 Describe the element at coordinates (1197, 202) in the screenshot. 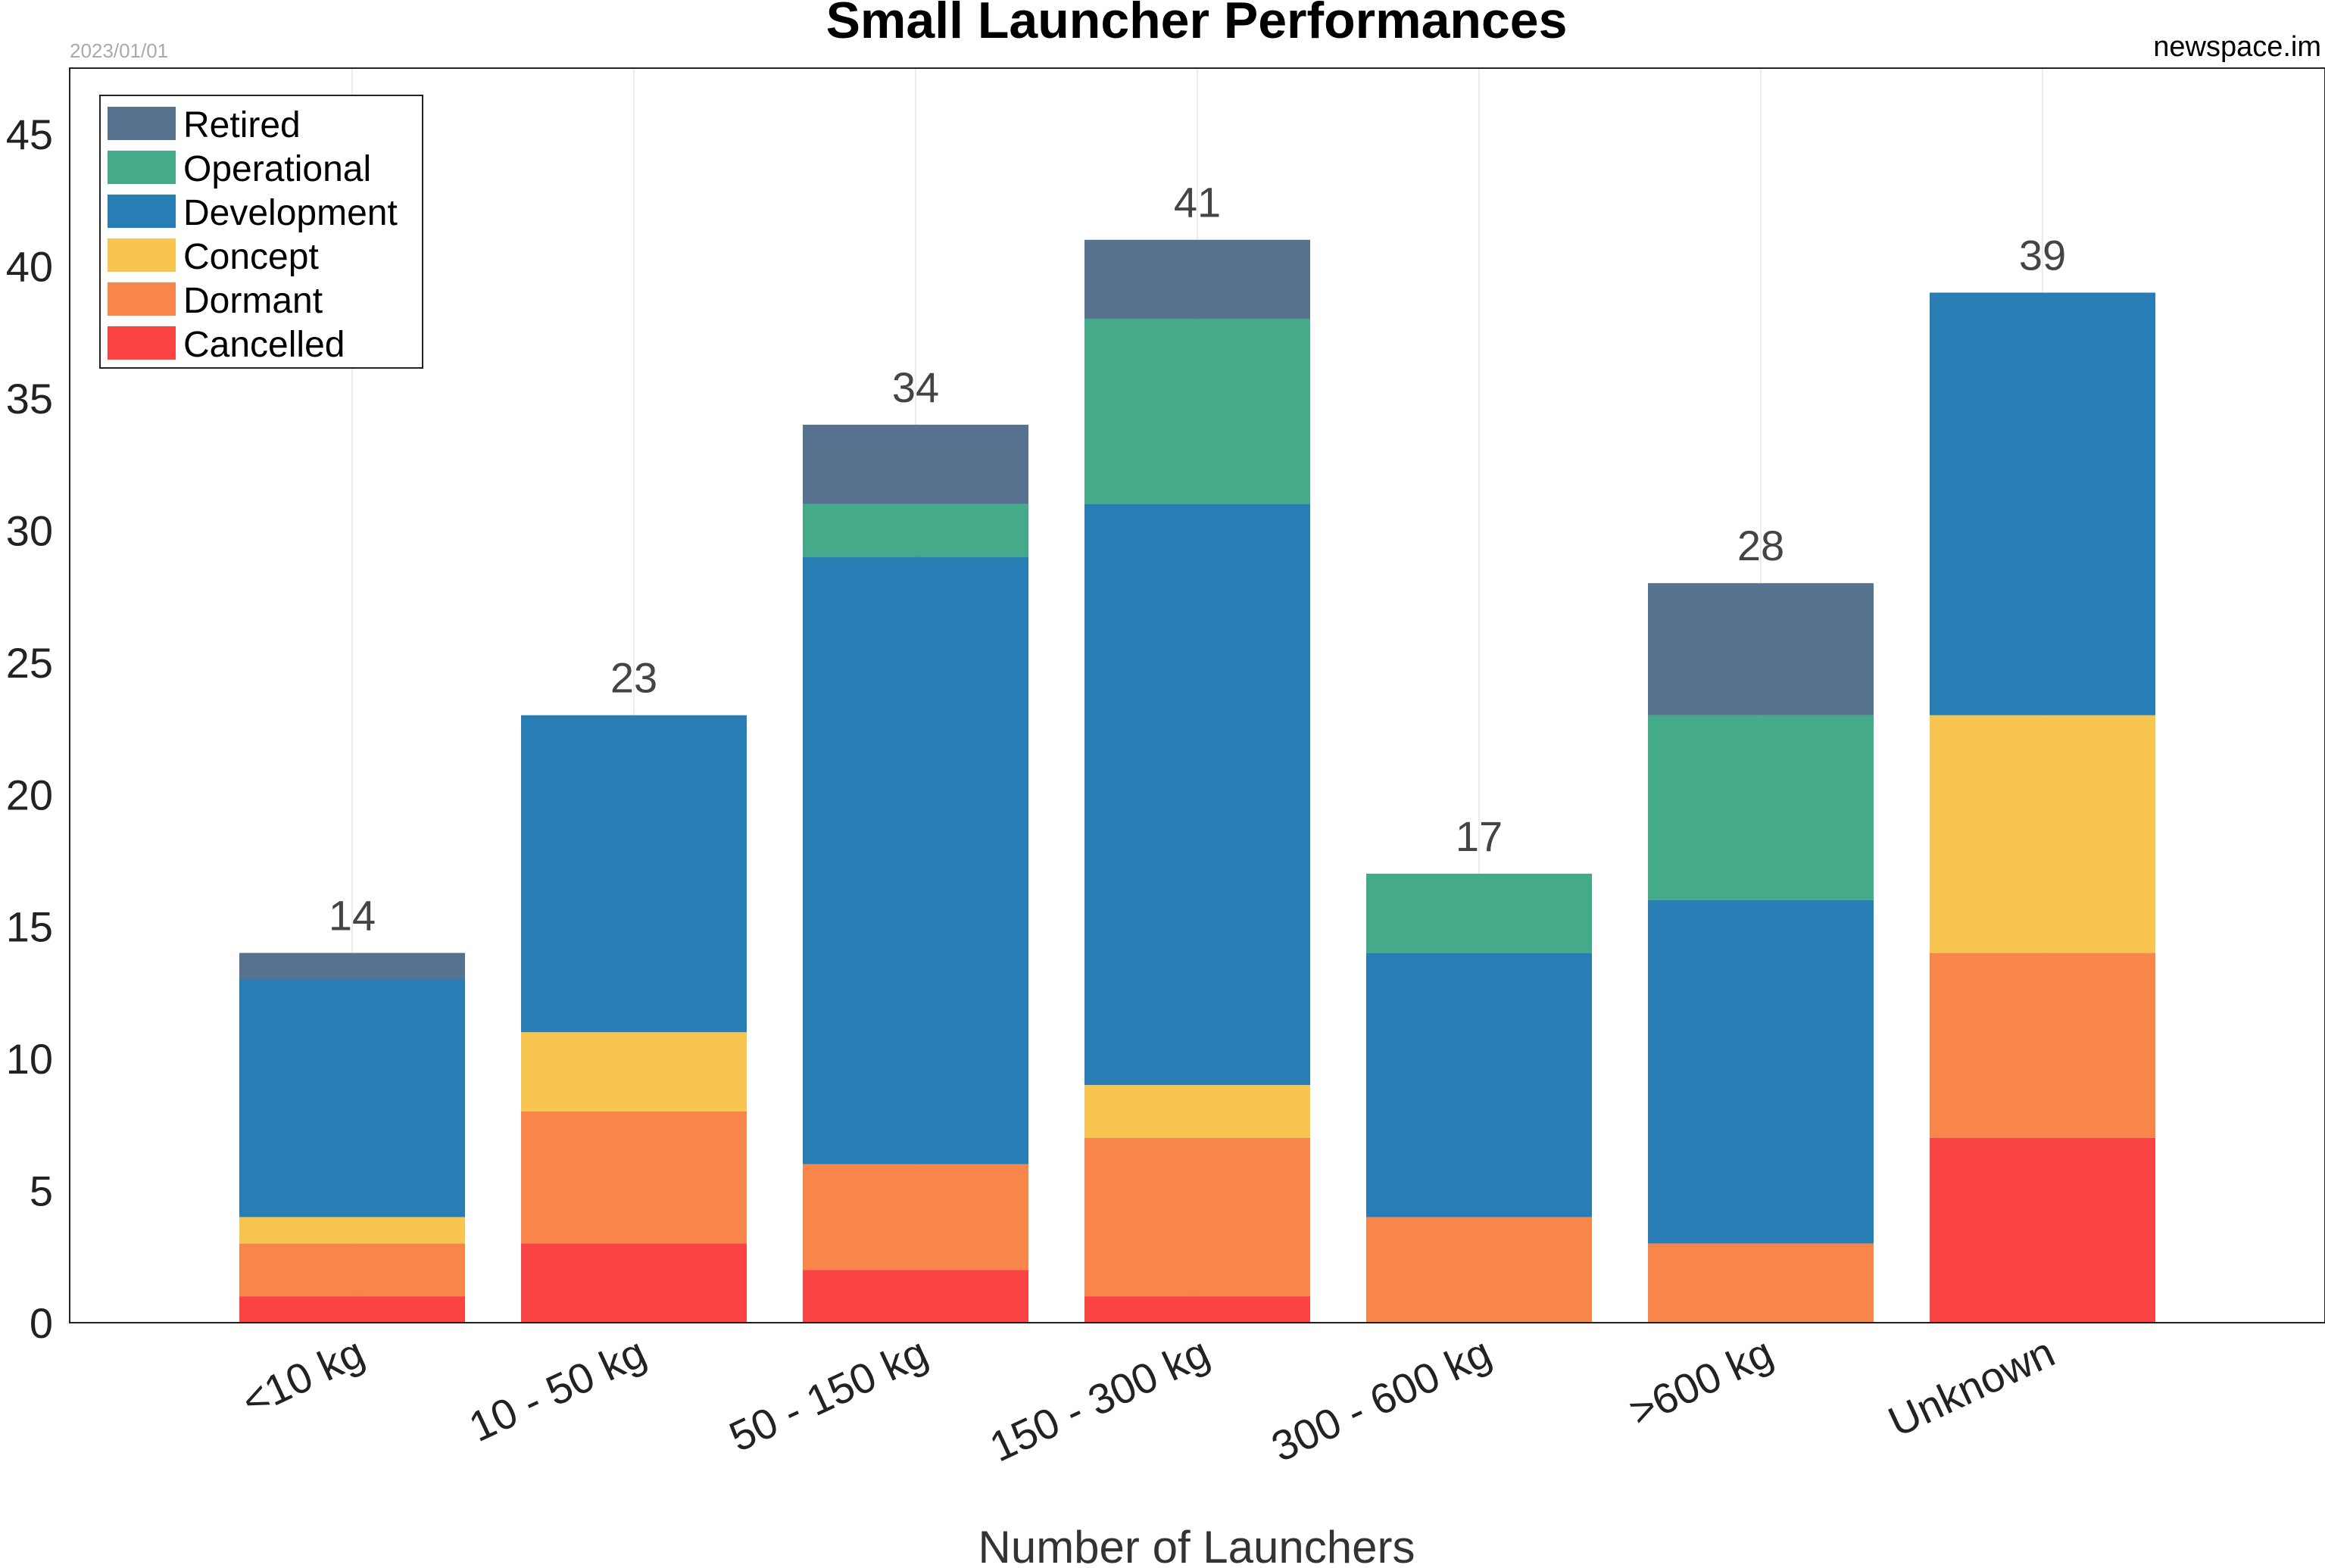

I see `total-label: 41` at that location.